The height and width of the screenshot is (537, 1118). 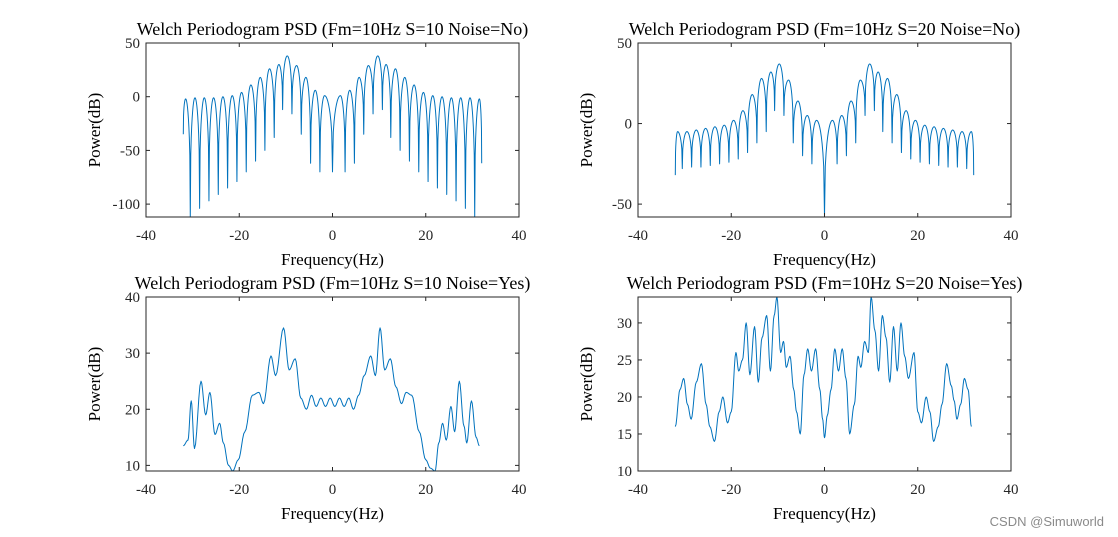 What do you see at coordinates (624, 435) in the screenshot?
I see `y-tick-label: 15` at bounding box center [624, 435].